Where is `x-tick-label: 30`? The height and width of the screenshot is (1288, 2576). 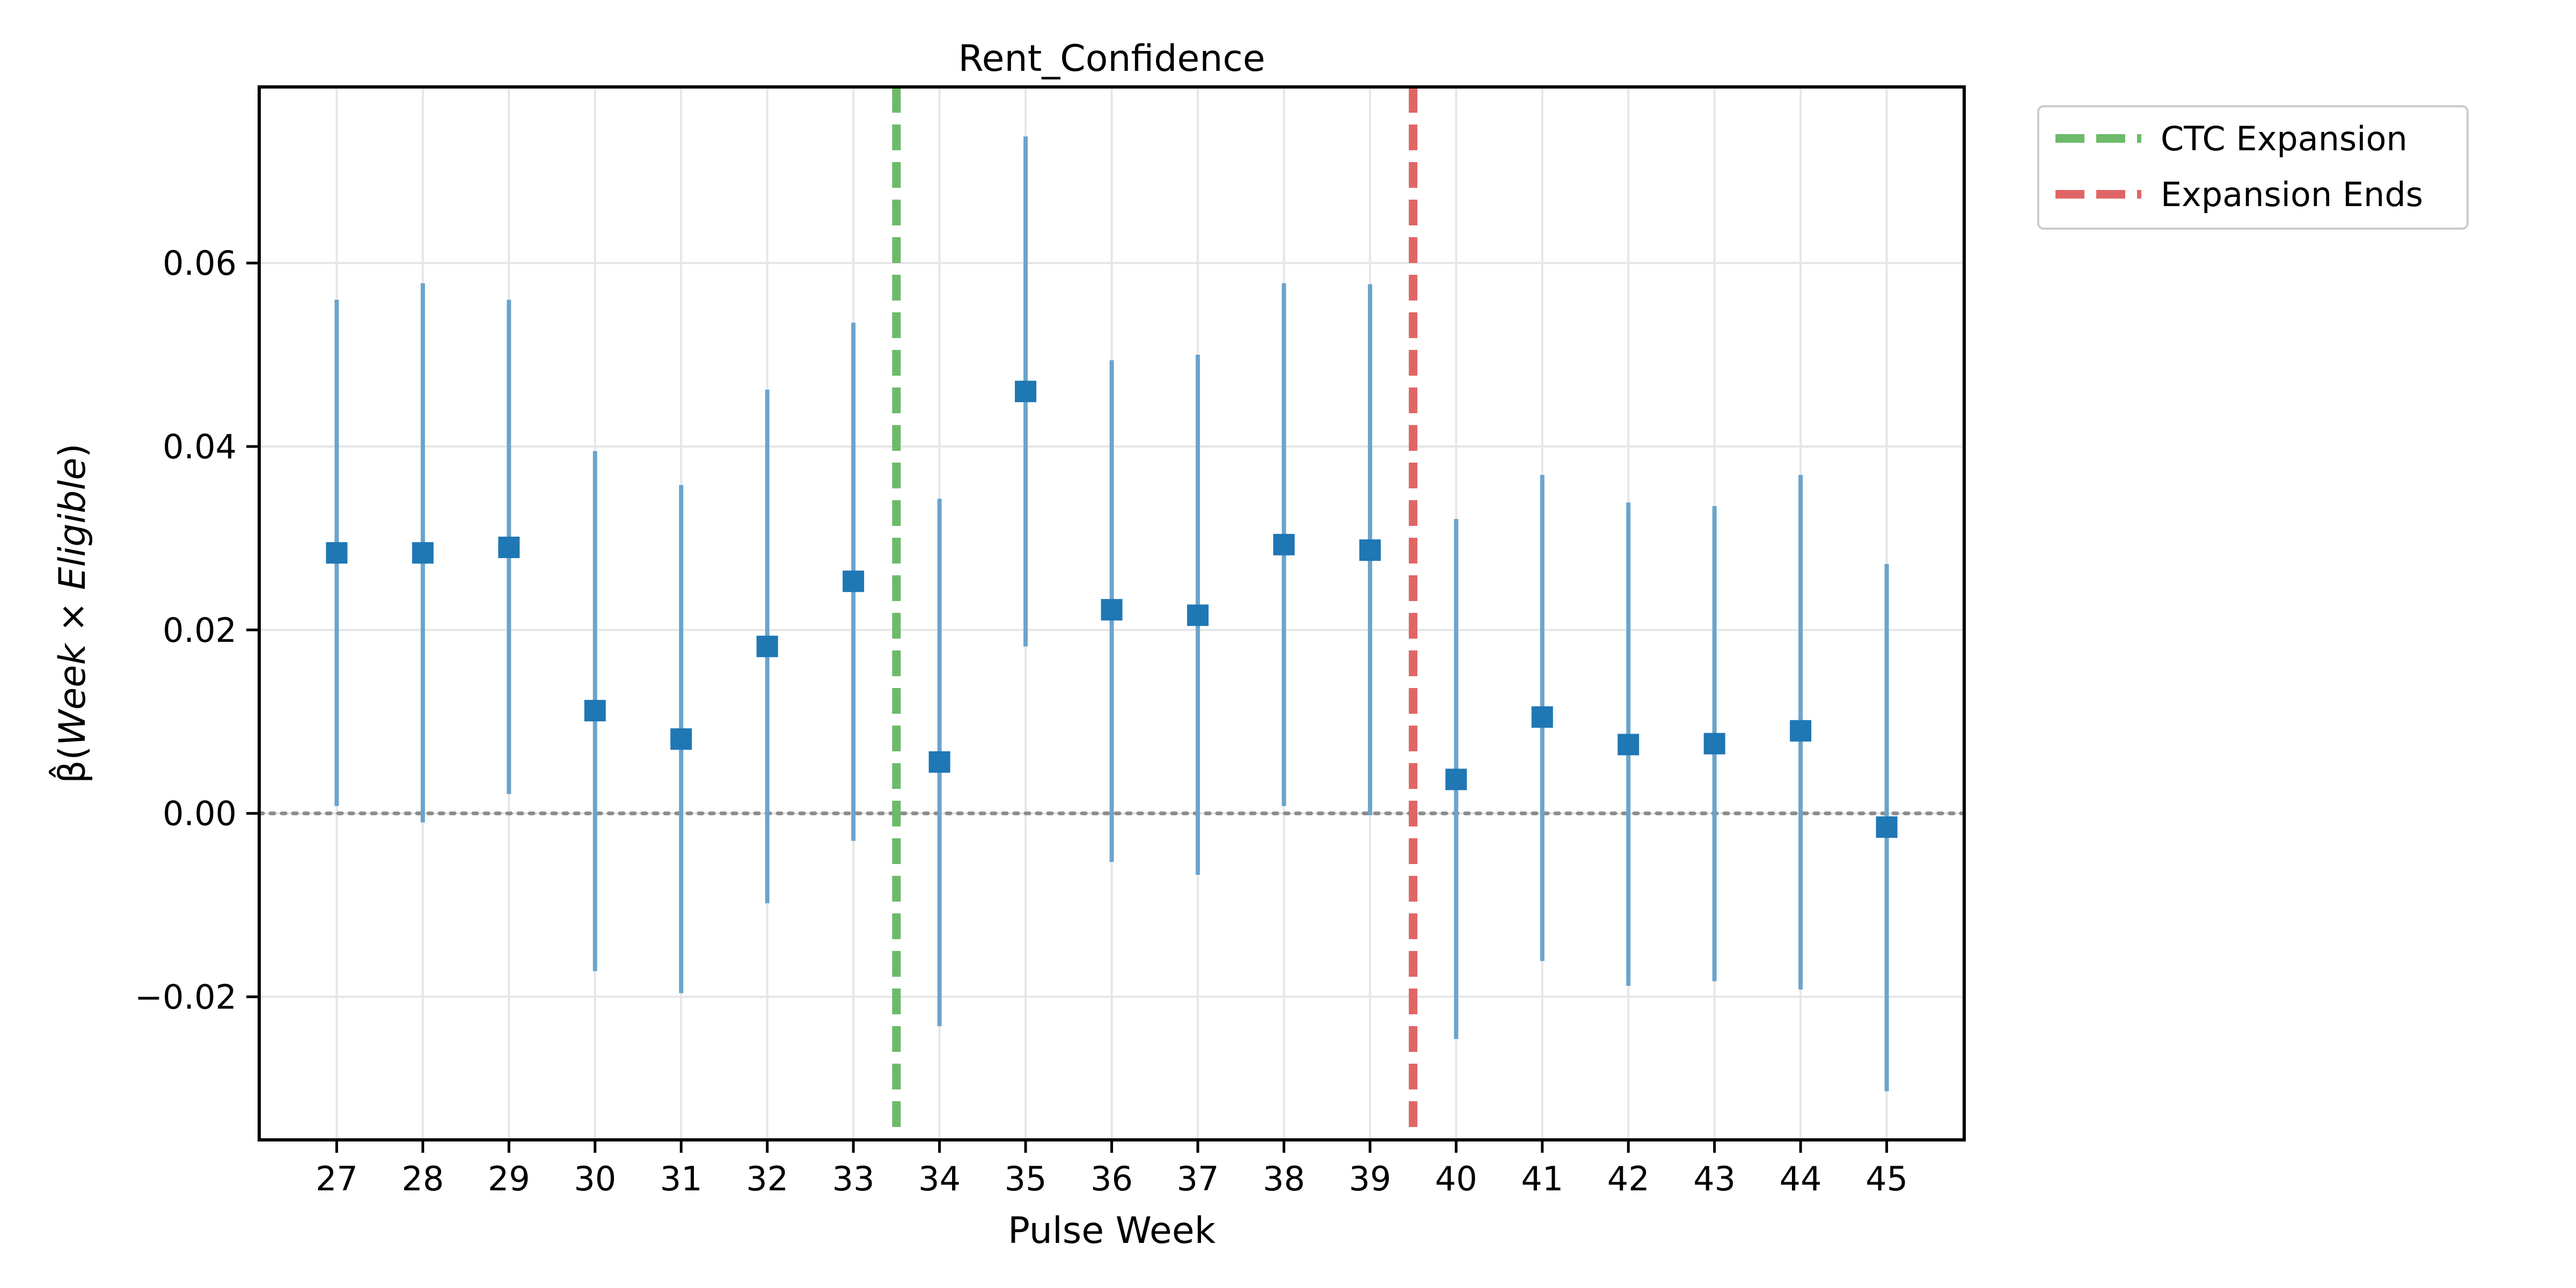 x-tick-label: 30 is located at coordinates (595, 1178).